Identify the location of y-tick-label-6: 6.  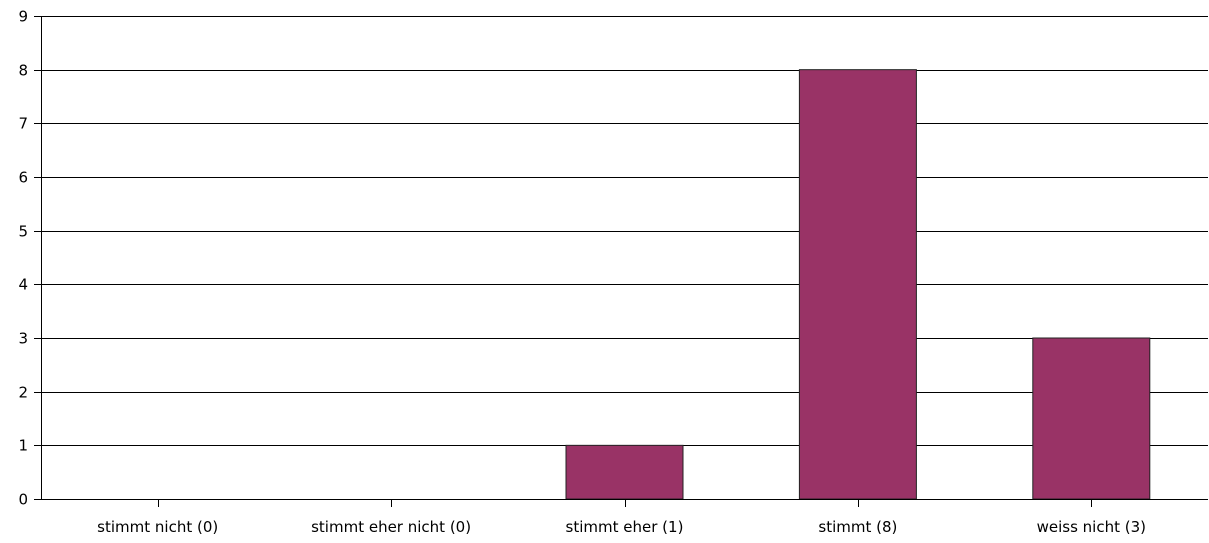
(23, 178).